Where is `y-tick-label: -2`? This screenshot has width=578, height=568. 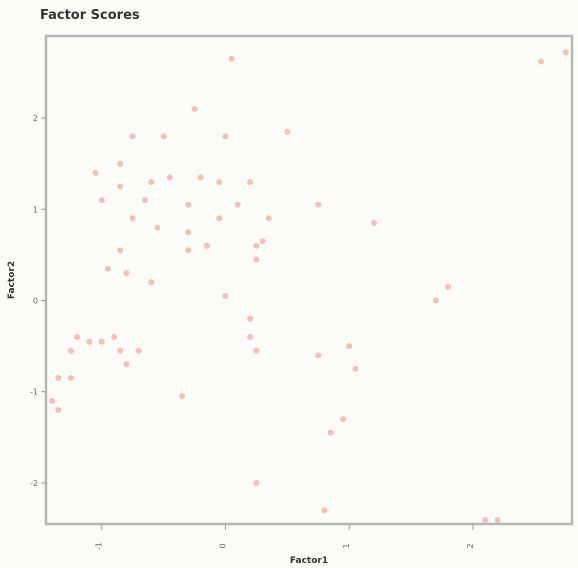
y-tick-label: -2 is located at coordinates (34, 483).